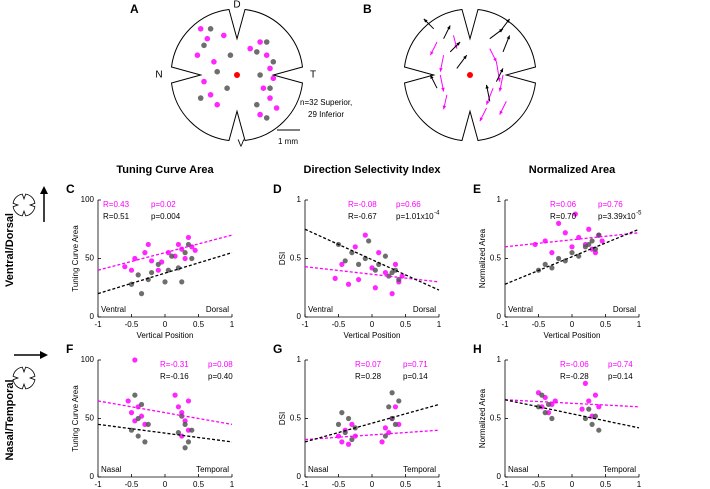 The image size is (710, 489). Describe the element at coordinates (639, 214) in the screenshot. I see `p-exponent: -5` at that location.